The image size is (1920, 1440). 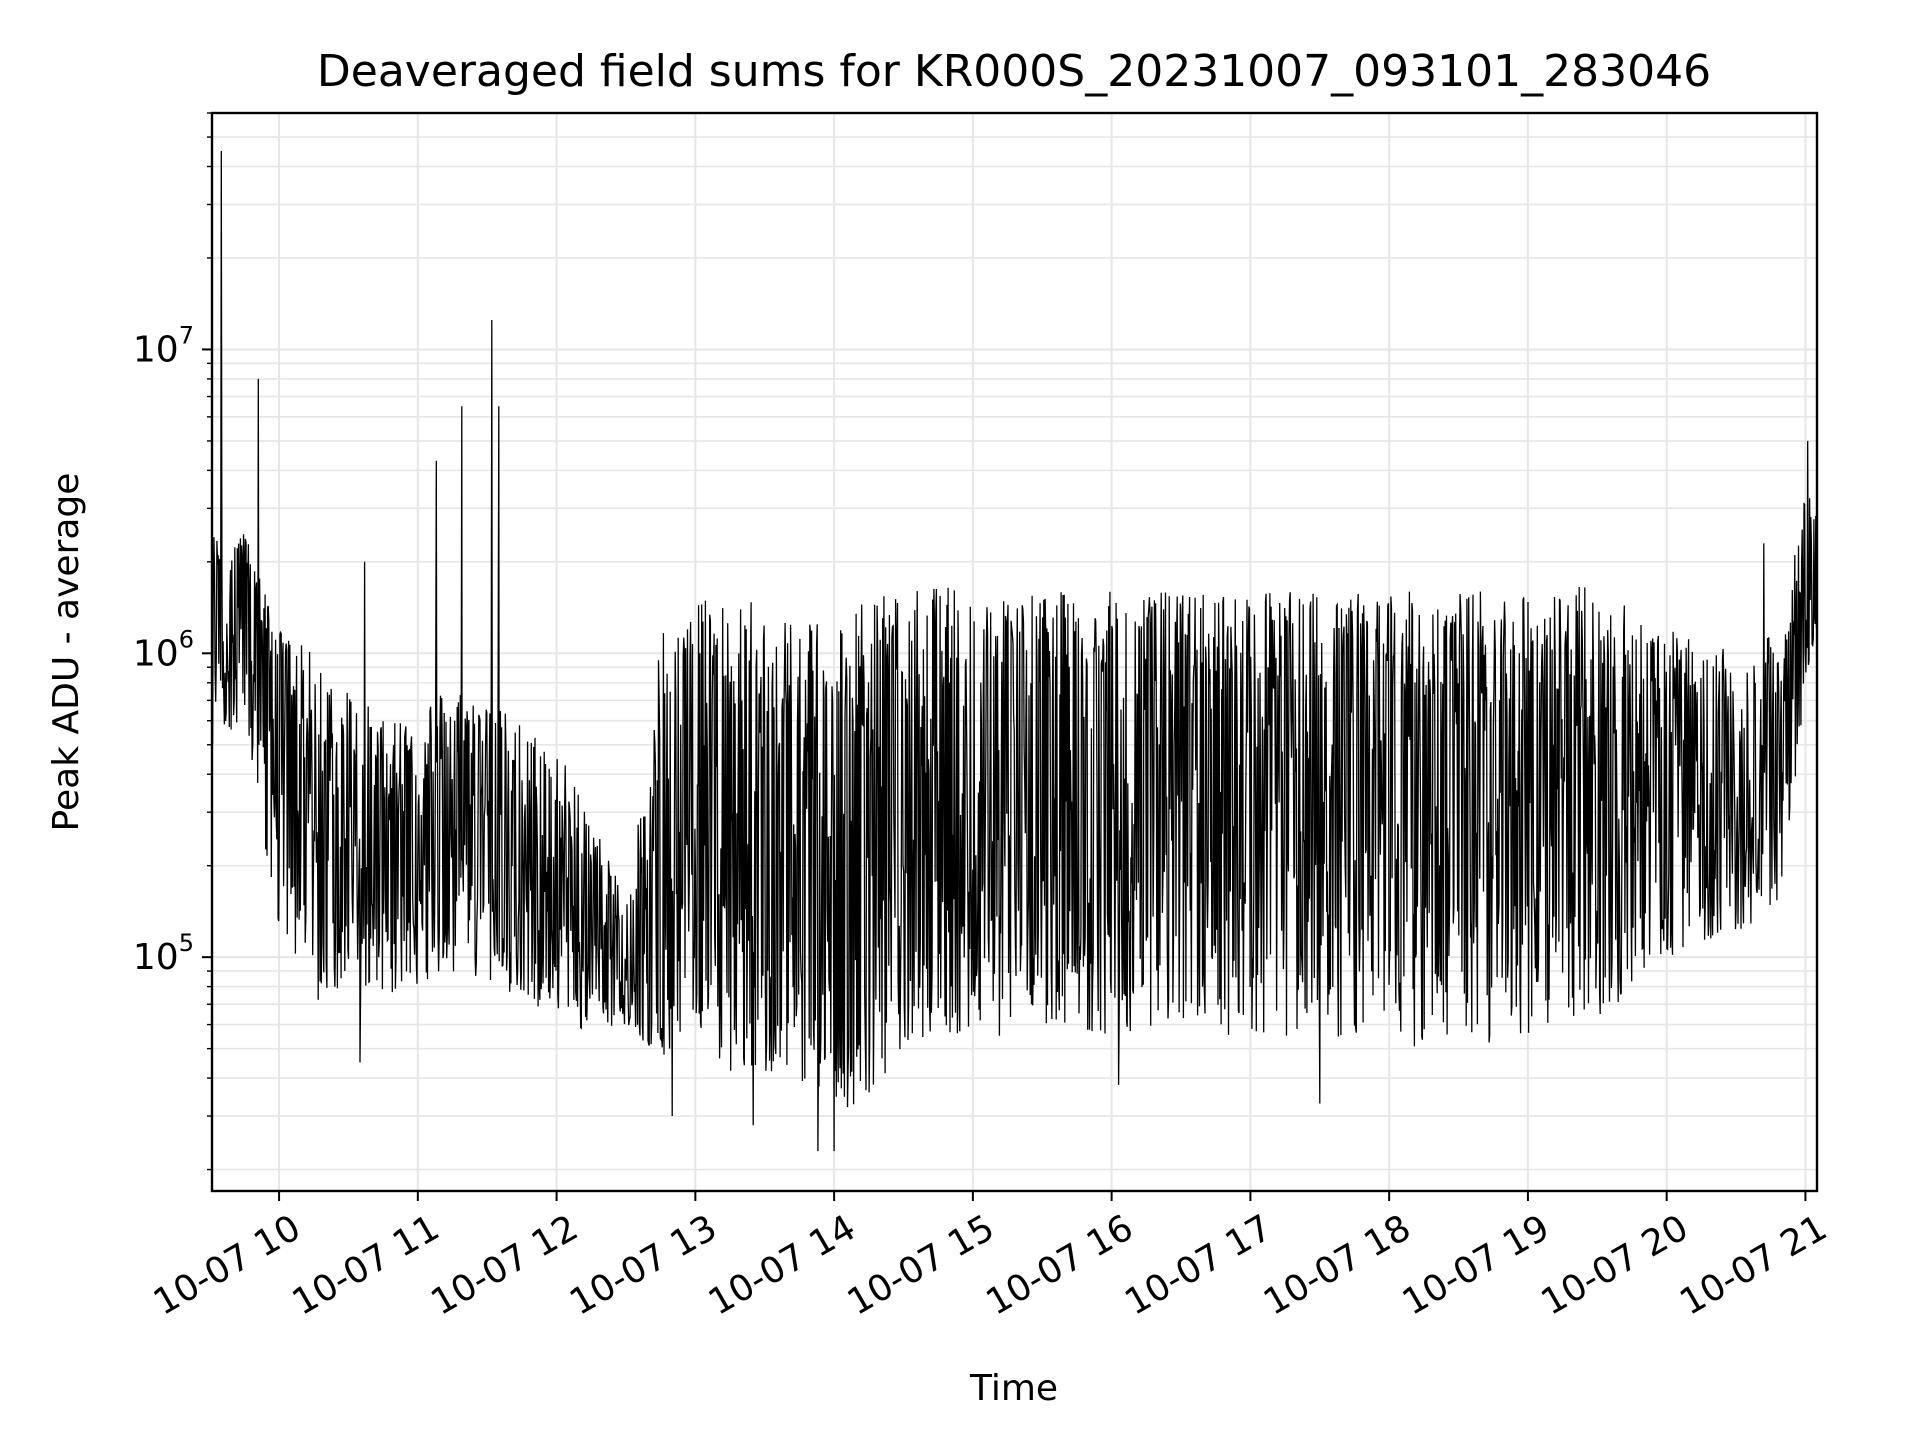 I want to click on y-tick-label: 10⁶, so click(x=163, y=649).